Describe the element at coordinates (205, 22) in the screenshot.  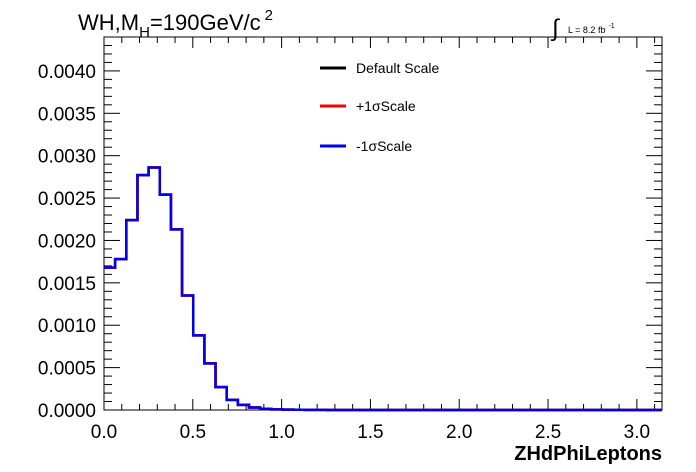
I see `title-rest: =190GeV/c` at that location.